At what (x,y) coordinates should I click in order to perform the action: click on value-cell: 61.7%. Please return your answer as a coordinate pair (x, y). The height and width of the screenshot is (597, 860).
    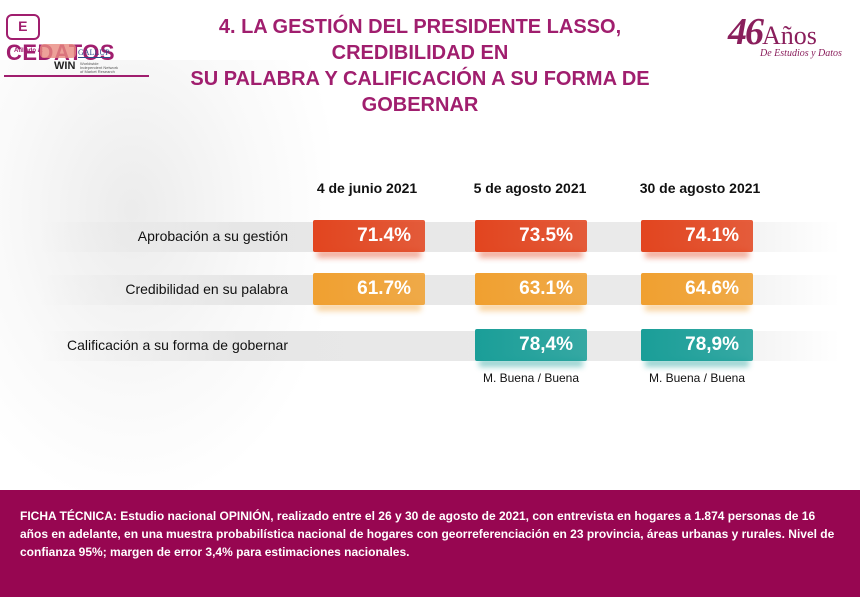
    Looking at the image, I should click on (369, 289).